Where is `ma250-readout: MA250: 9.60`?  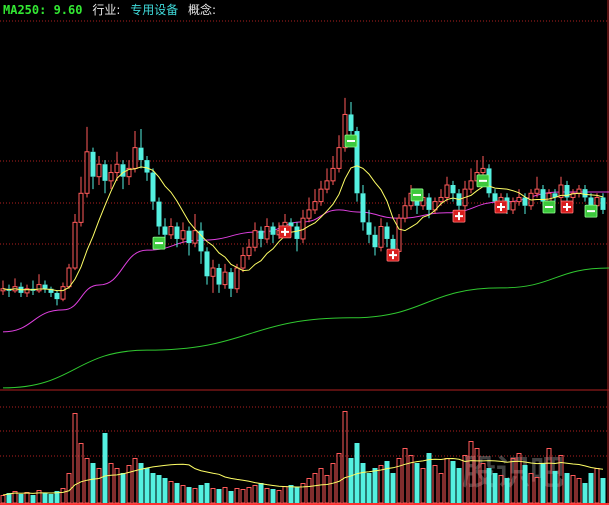 ma250-readout: MA250: 9.60 is located at coordinates (43, 10).